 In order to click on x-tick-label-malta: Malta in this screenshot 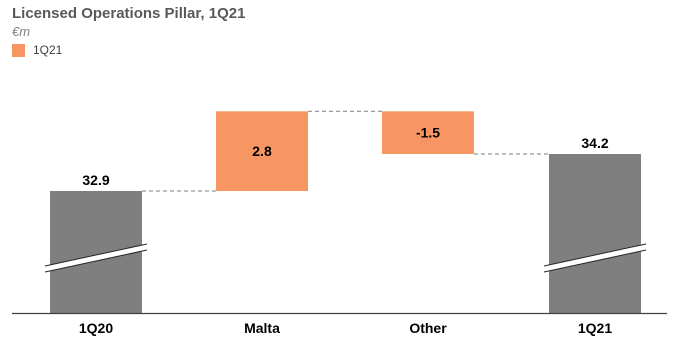, I will do `click(262, 328)`.